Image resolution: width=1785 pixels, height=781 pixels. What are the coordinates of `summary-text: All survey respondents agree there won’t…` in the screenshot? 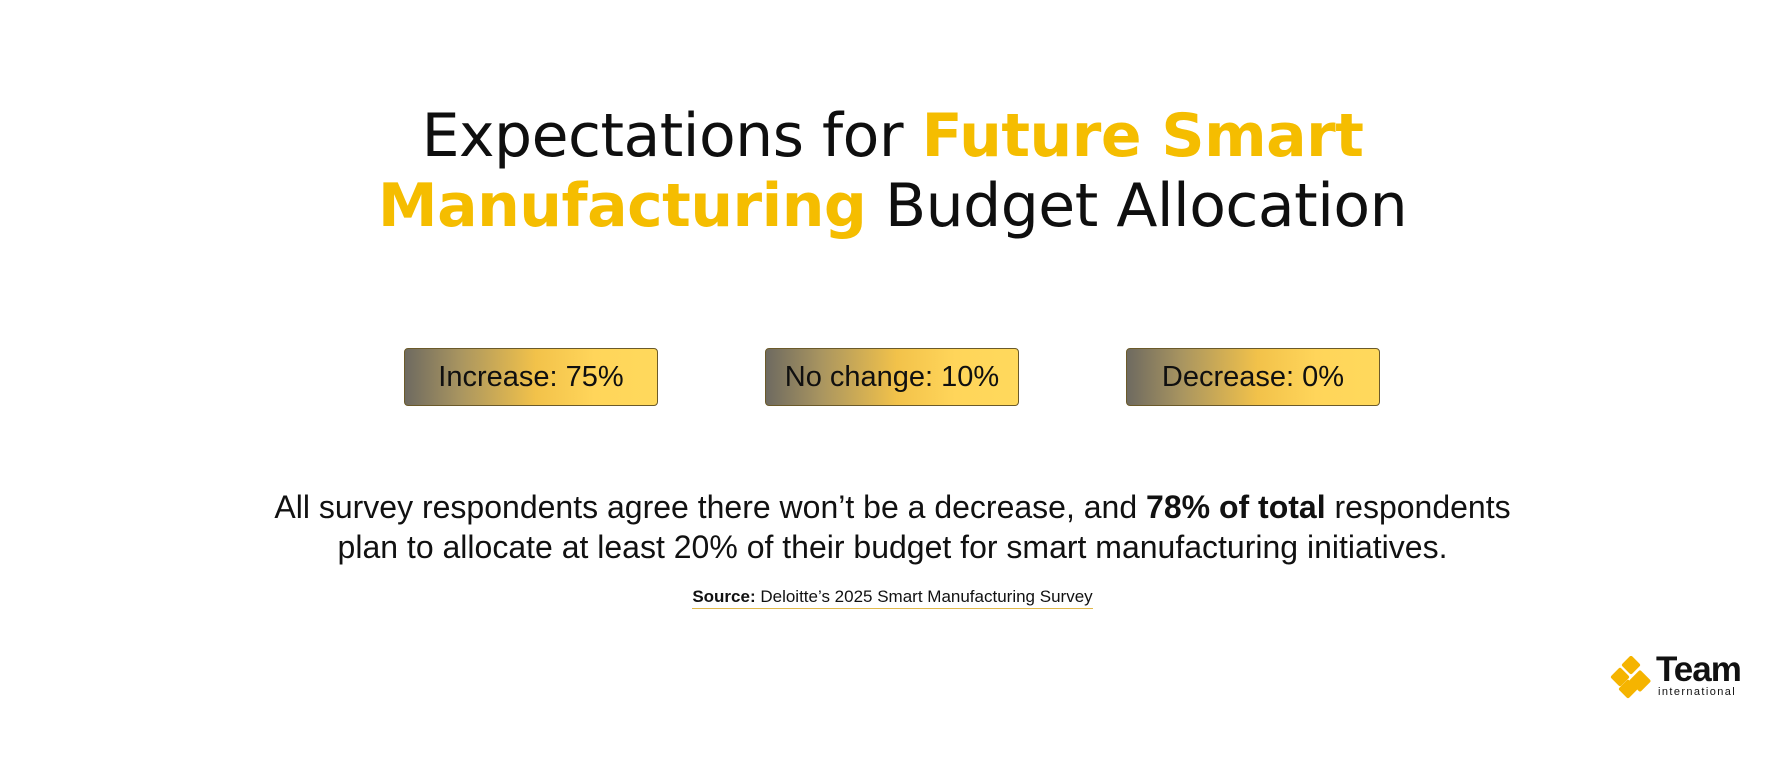 It's located at (892, 527).